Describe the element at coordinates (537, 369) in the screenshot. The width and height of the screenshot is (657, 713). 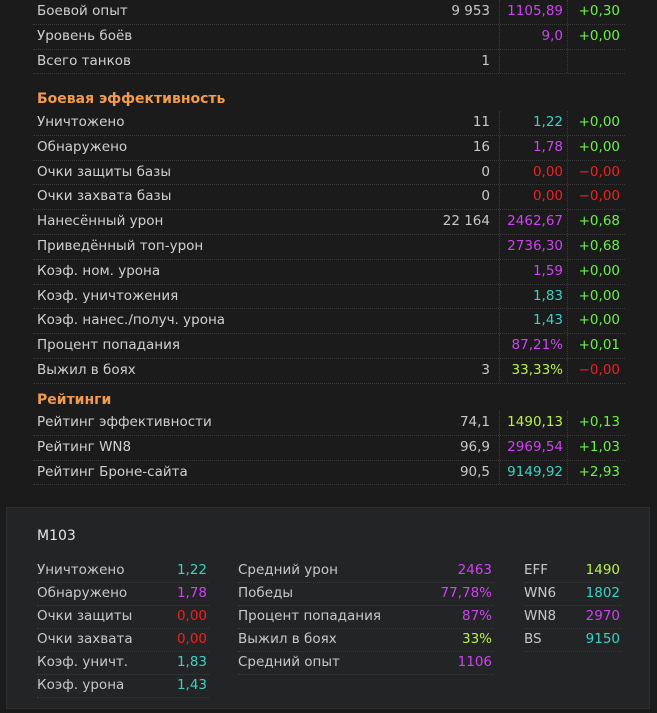
I see `stat-average: 33,33%` at that location.